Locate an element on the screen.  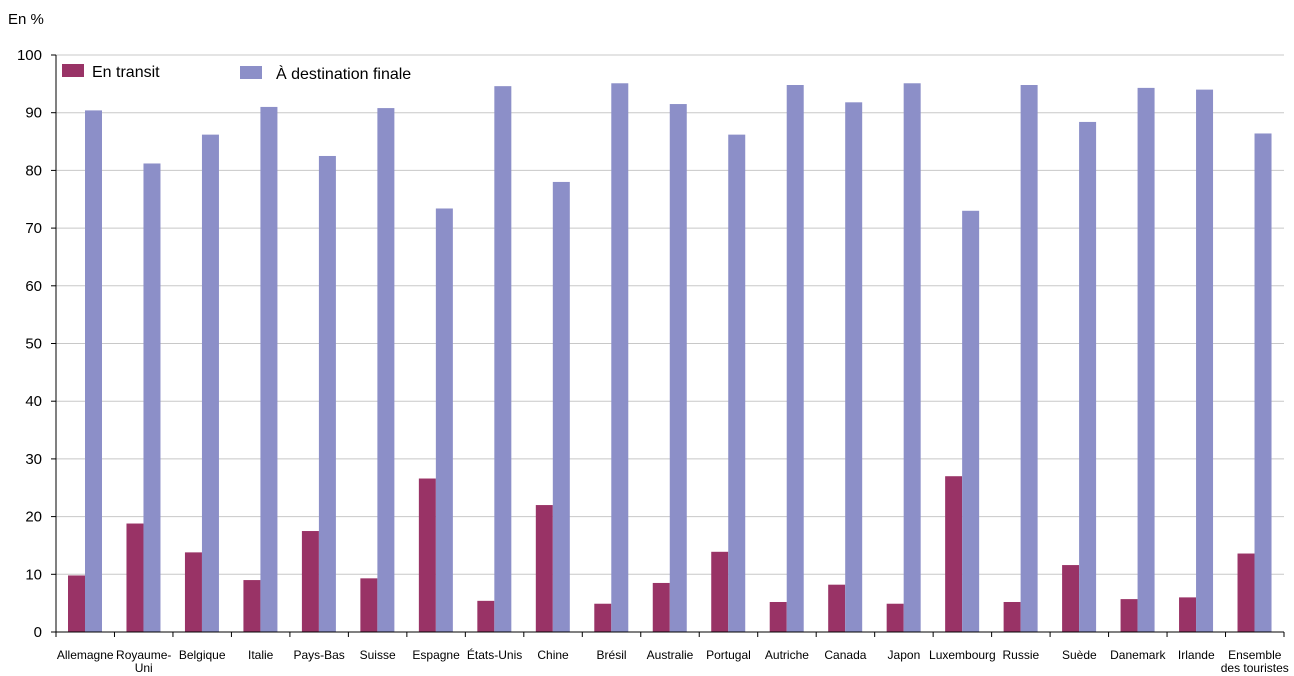
x-tick-label: Russie is located at coordinates (1021, 655).